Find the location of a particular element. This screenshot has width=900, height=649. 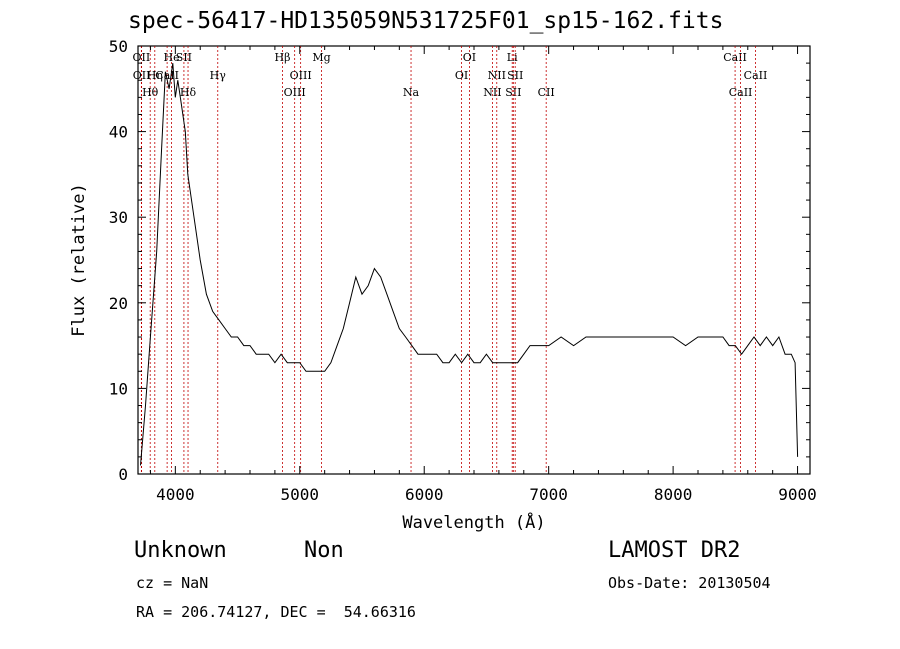

y-tick-label: 20 is located at coordinates (118, 303).